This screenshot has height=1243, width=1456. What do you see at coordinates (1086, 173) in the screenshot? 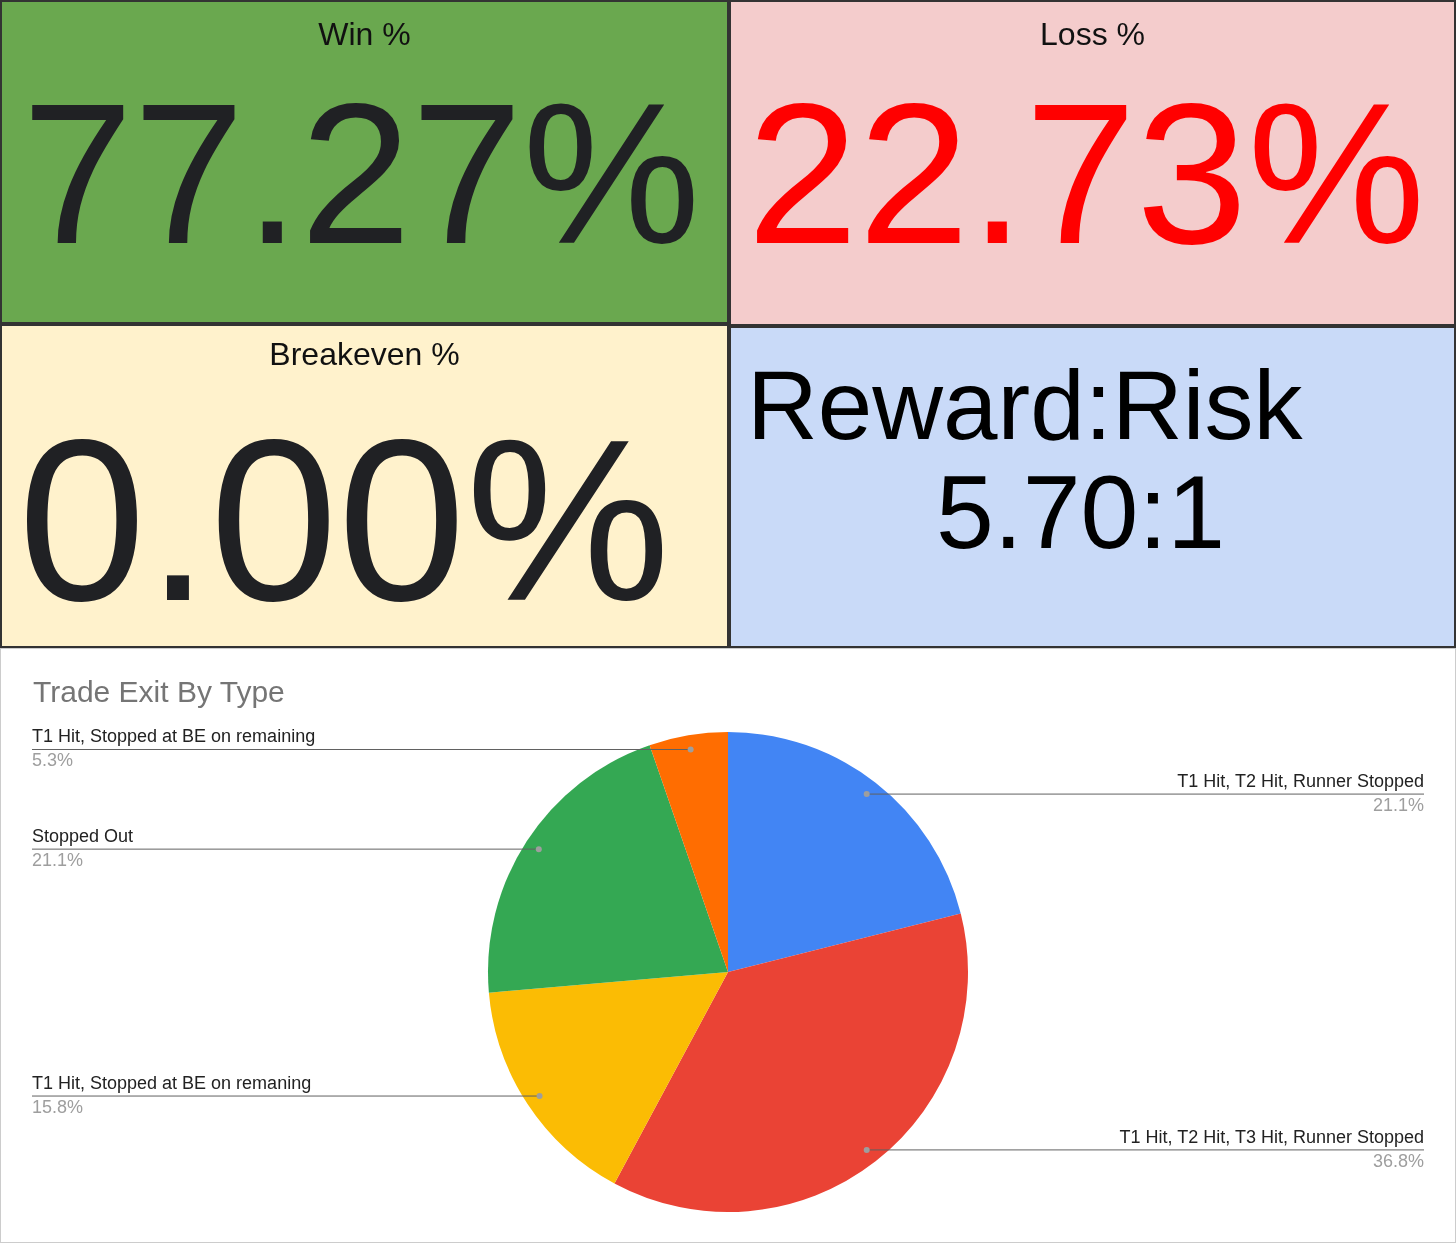
I see `text: 22.73%` at bounding box center [1086, 173].